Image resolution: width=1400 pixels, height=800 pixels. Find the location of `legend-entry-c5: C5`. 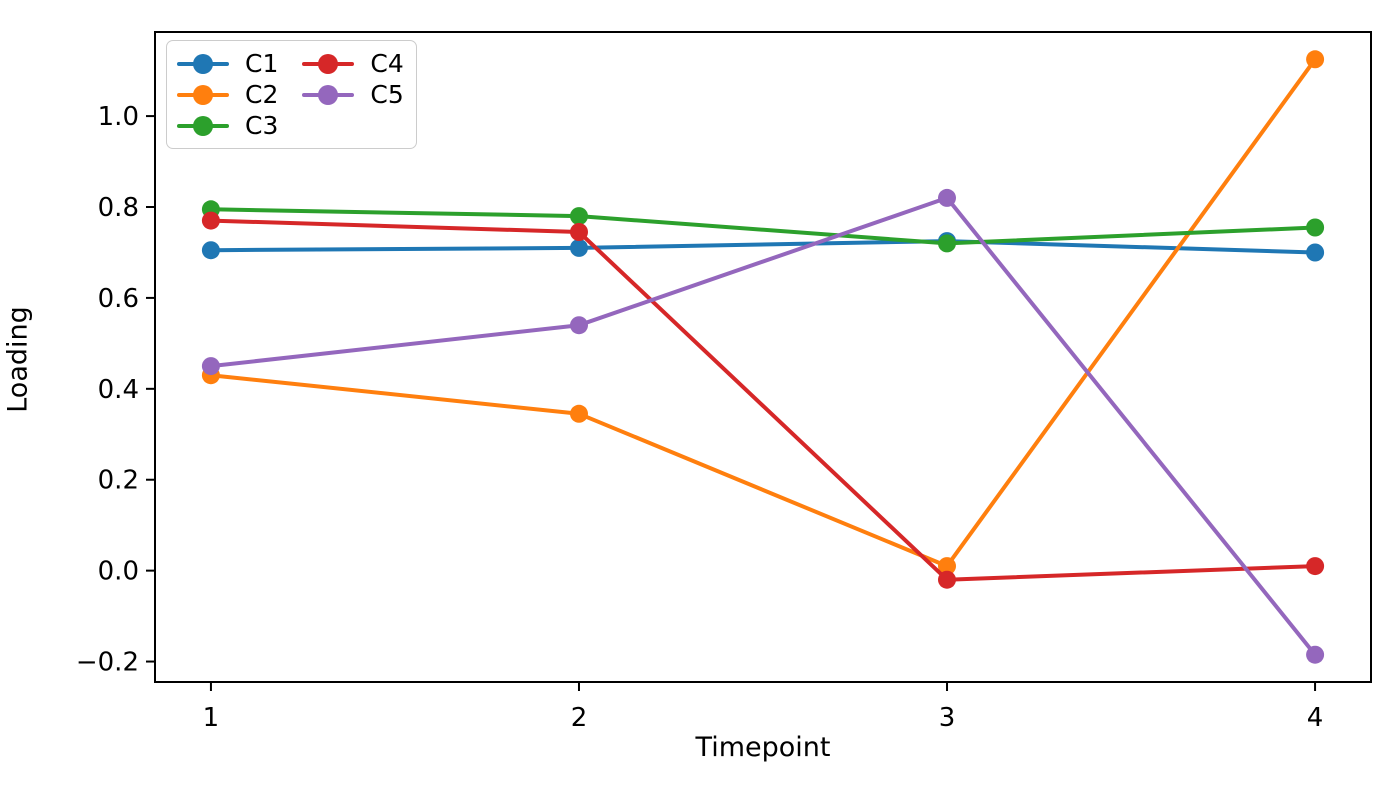

legend-entry-c5: C5 is located at coordinates (353, 94).